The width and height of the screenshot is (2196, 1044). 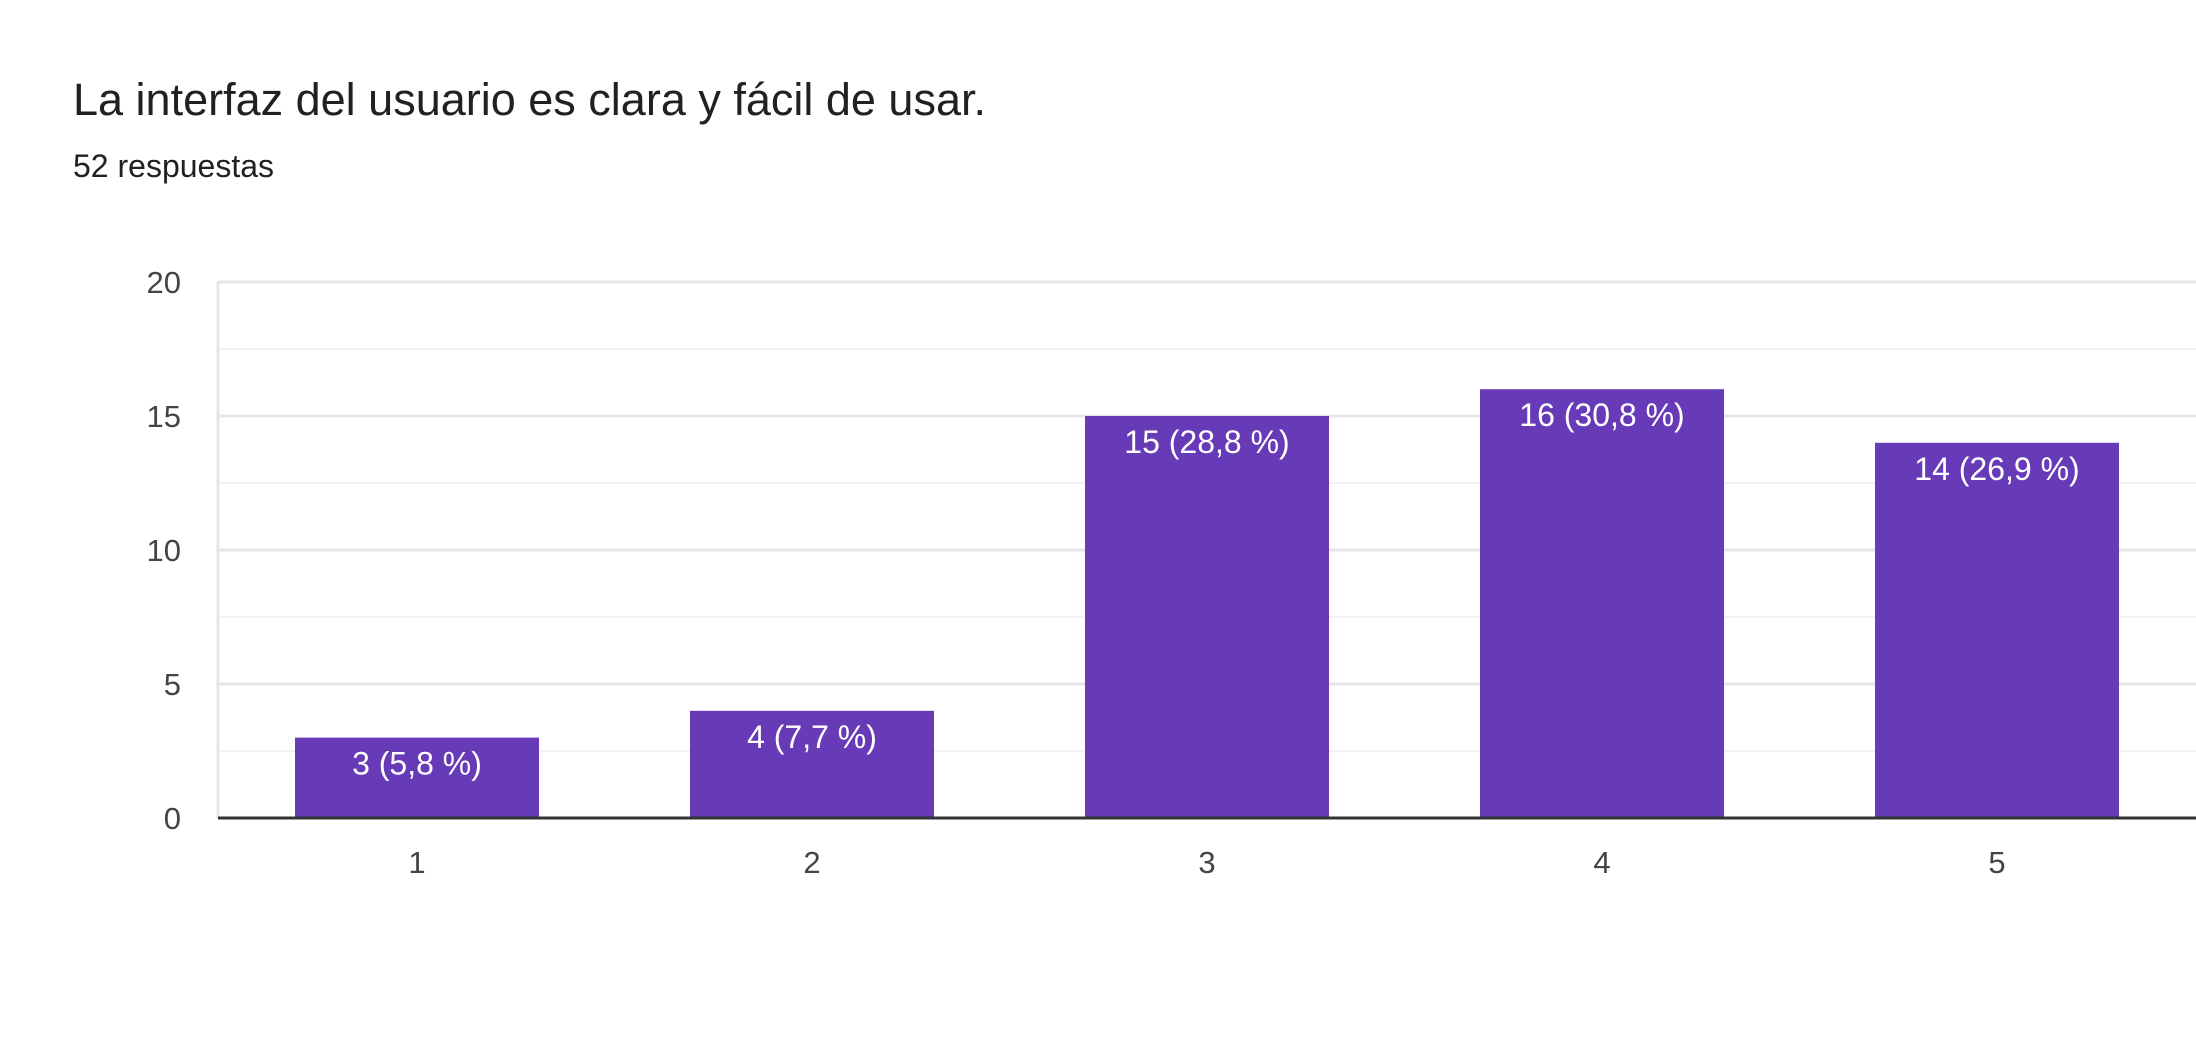 What do you see at coordinates (1996, 469) in the screenshot?
I see `bar-data-label: 14 (26,9 %)` at bounding box center [1996, 469].